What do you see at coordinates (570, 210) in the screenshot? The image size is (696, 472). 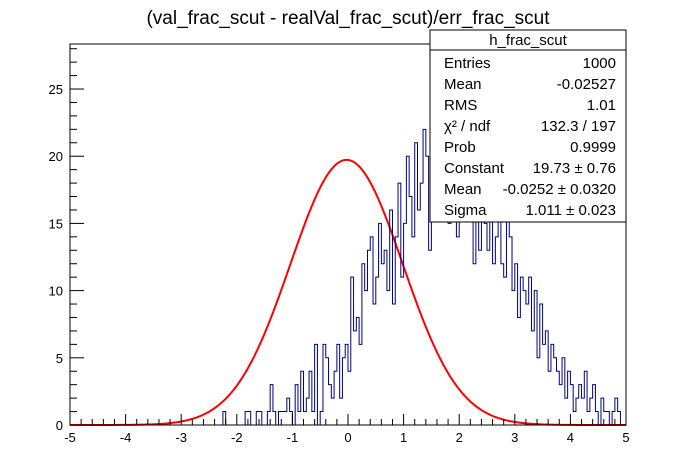 I see `stats-row-value: 1.011 ± 0.023` at bounding box center [570, 210].